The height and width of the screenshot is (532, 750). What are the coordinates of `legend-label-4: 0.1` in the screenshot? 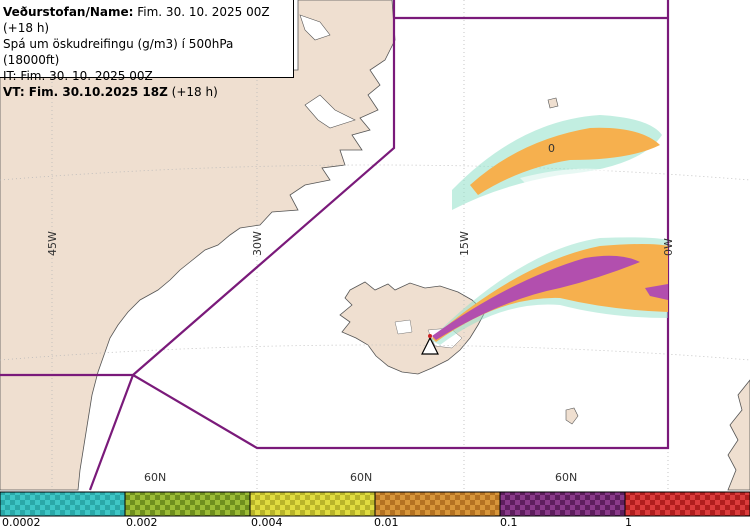 It's located at (509, 522).